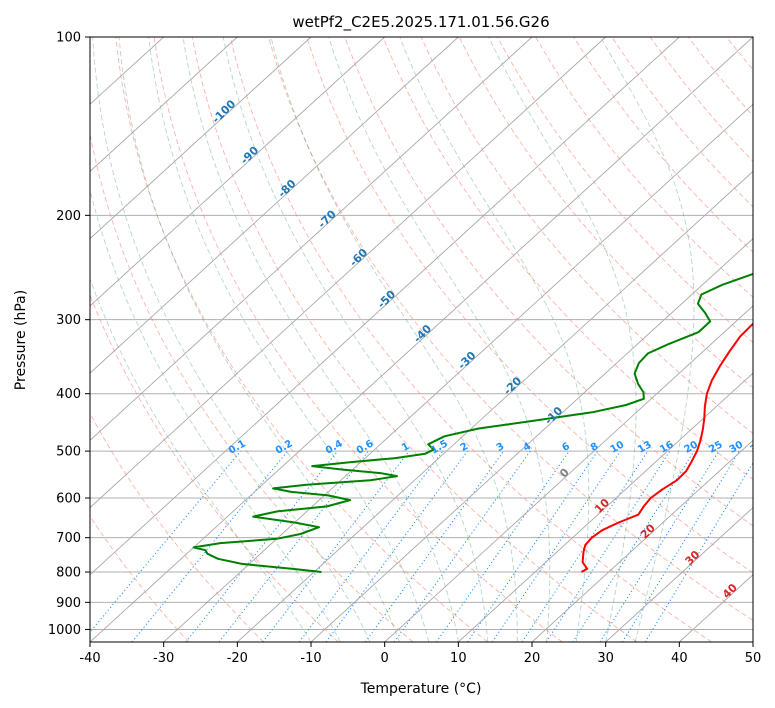 The height and width of the screenshot is (708, 775). Describe the element at coordinates (753, 658) in the screenshot. I see `x-tick-label: 50` at that location.